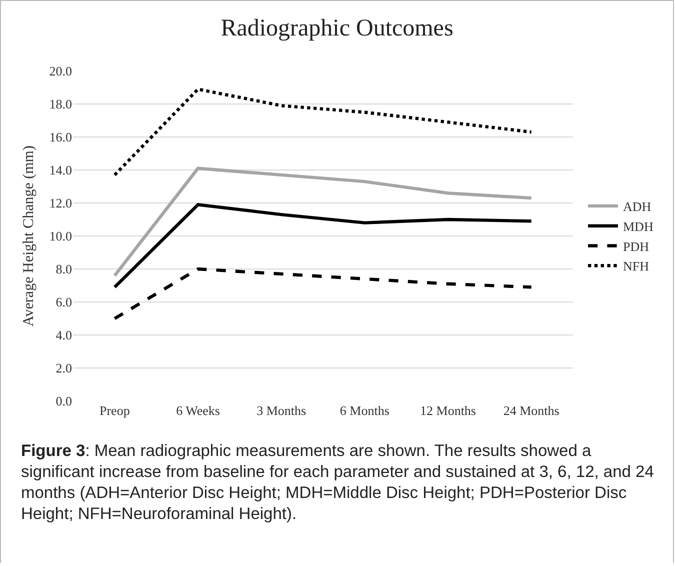 This screenshot has width=675, height=566. What do you see at coordinates (60, 104) in the screenshot?
I see `y-tick-label: 18.0` at bounding box center [60, 104].